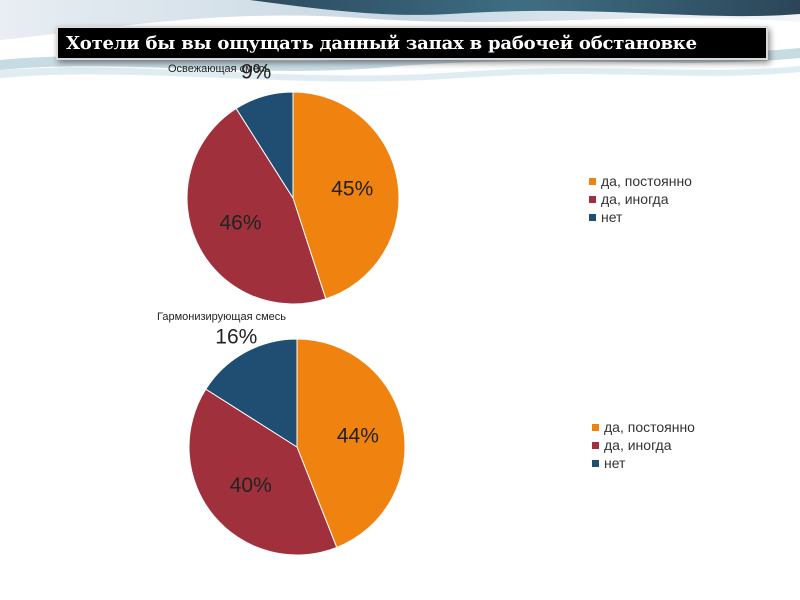 This screenshot has height=600, width=800. Describe the element at coordinates (595, 445) in the screenshot. I see `legend-2-swatch-inogda` at that location.